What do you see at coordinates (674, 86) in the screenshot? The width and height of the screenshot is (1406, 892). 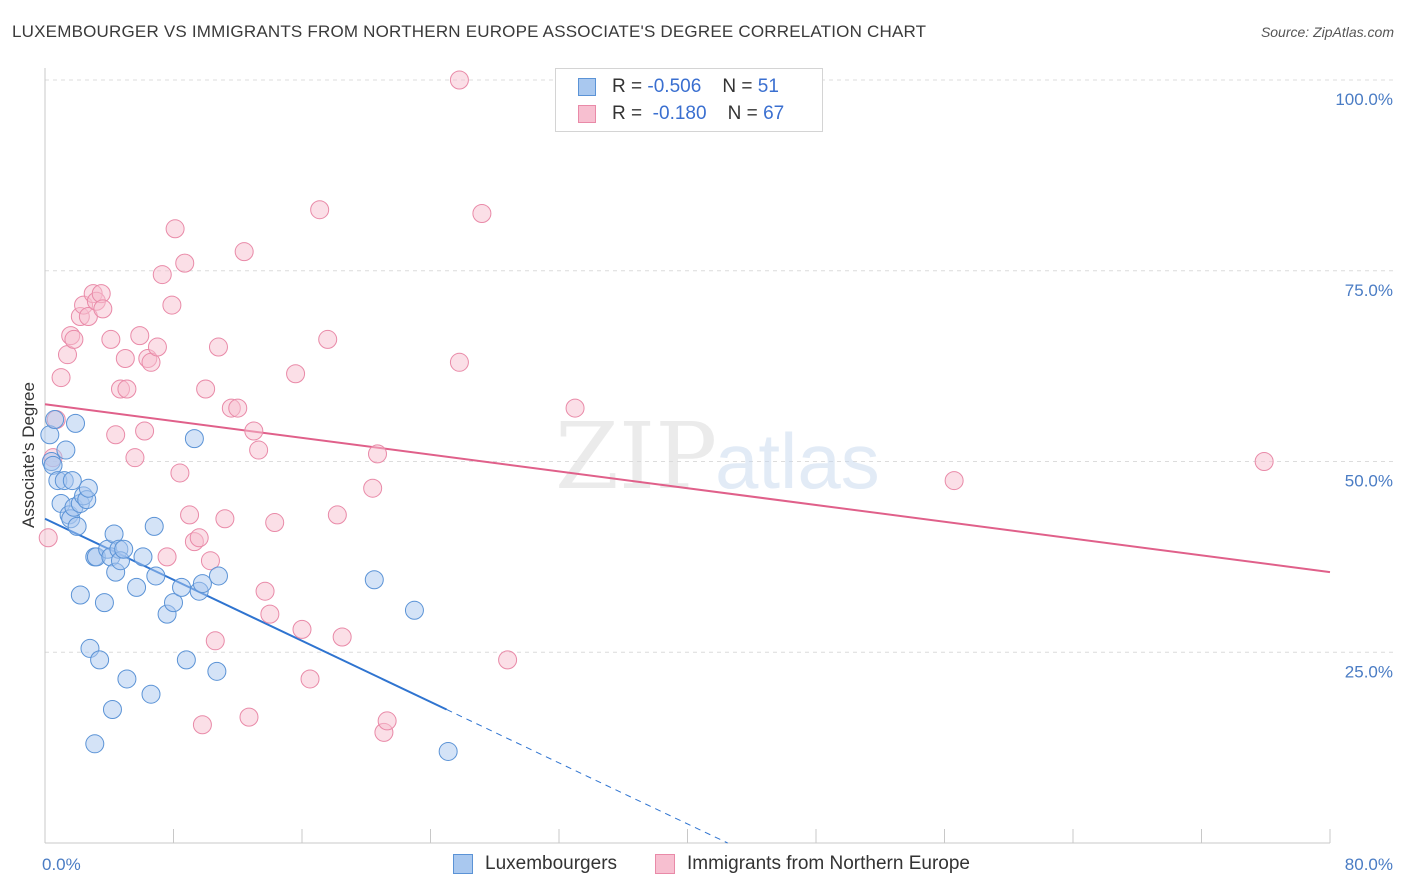 I see `legend-r-value: -0.506` at bounding box center [674, 86].